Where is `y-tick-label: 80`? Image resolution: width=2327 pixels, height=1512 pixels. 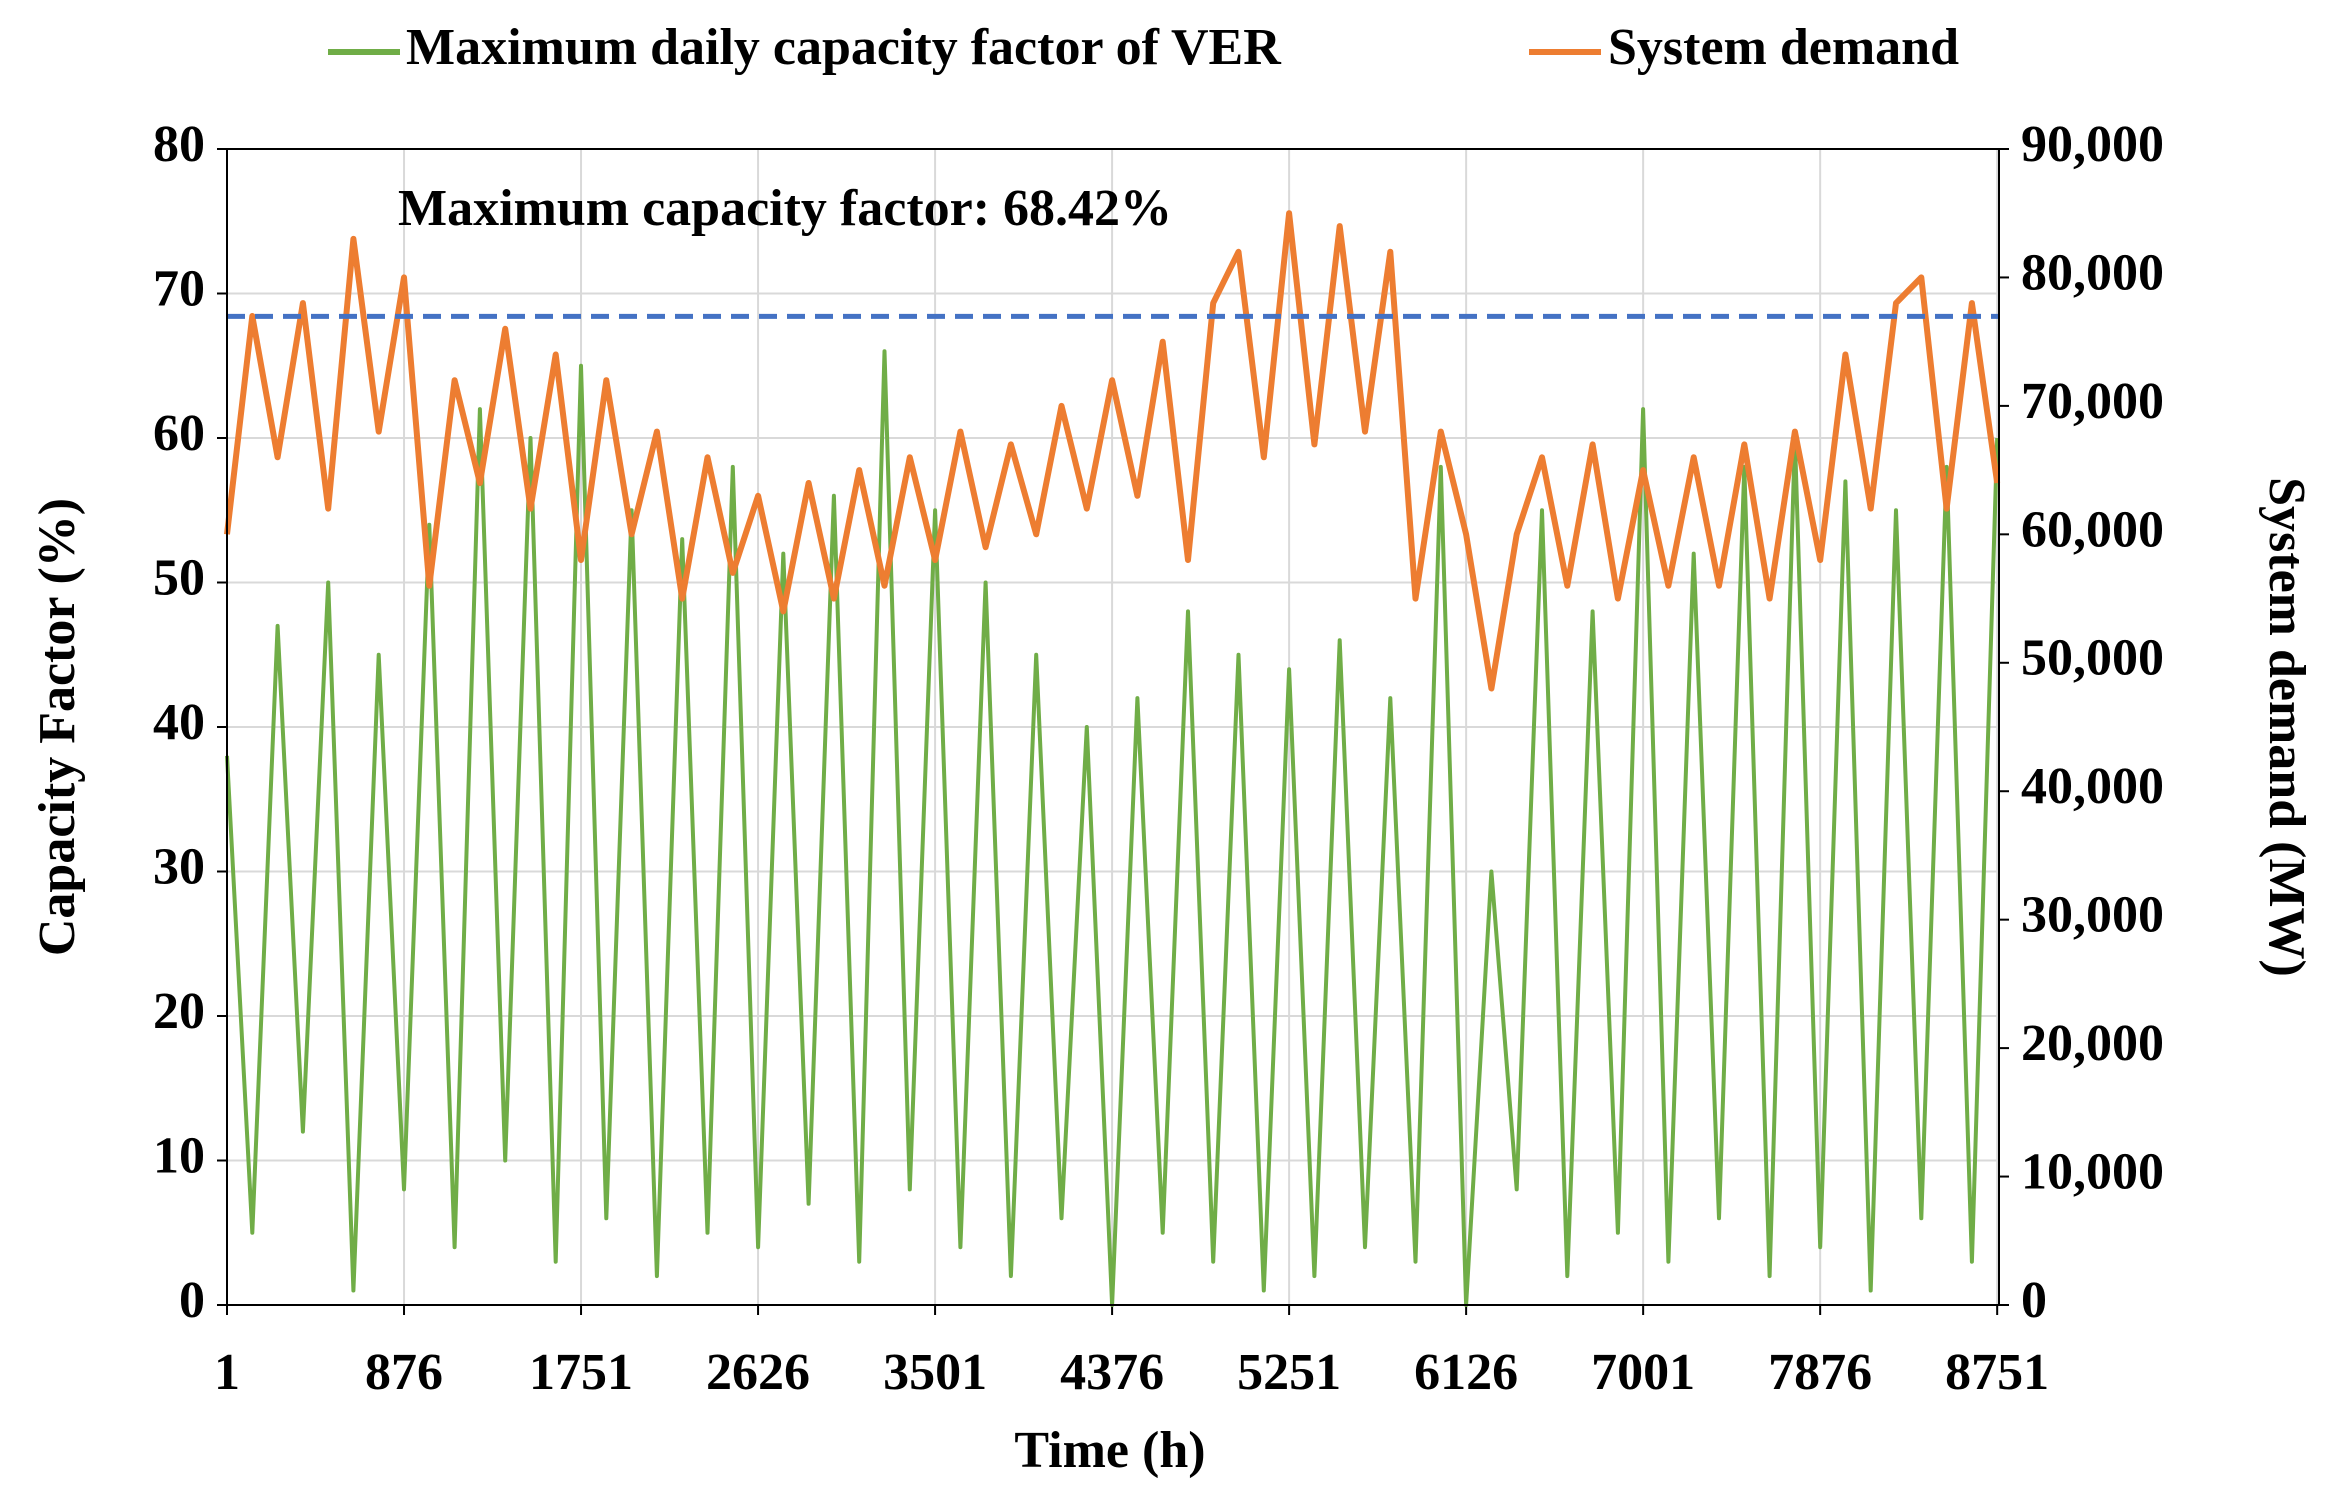 y-tick-label: 80 is located at coordinates (179, 144).